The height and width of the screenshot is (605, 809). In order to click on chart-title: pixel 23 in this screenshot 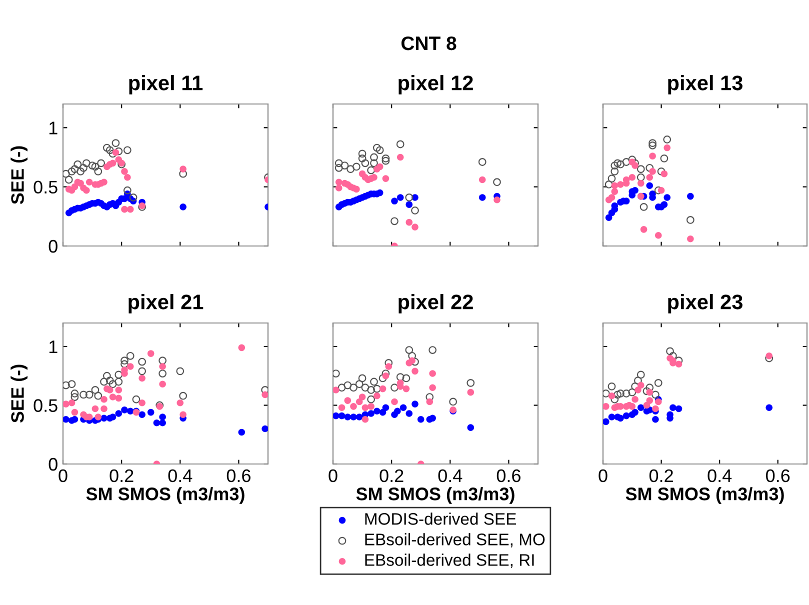, I will do `click(705, 304)`.